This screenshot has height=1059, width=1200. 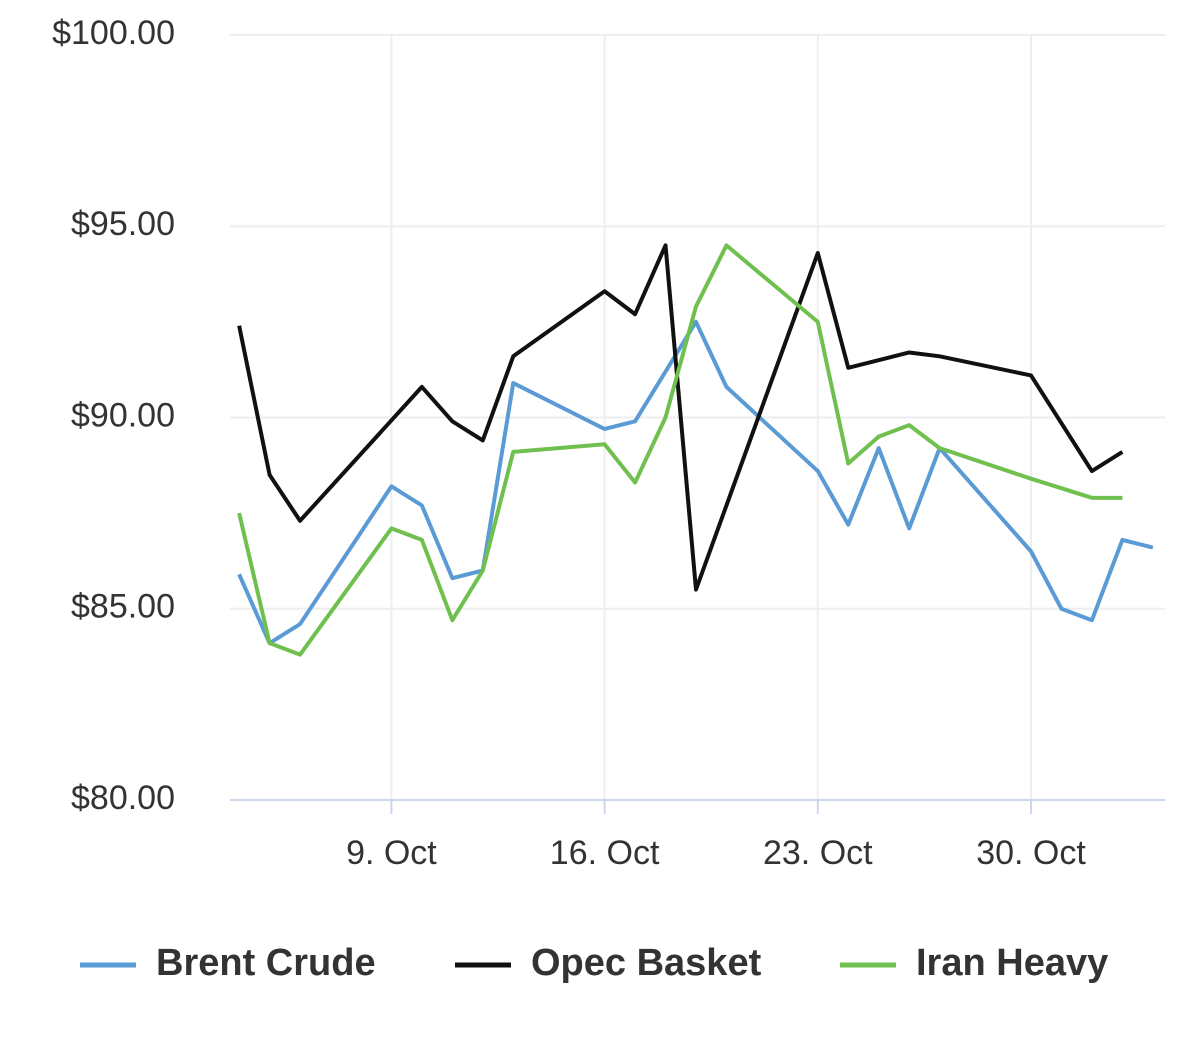 I want to click on x-tick-label: 30. Oct, so click(x=1031, y=853).